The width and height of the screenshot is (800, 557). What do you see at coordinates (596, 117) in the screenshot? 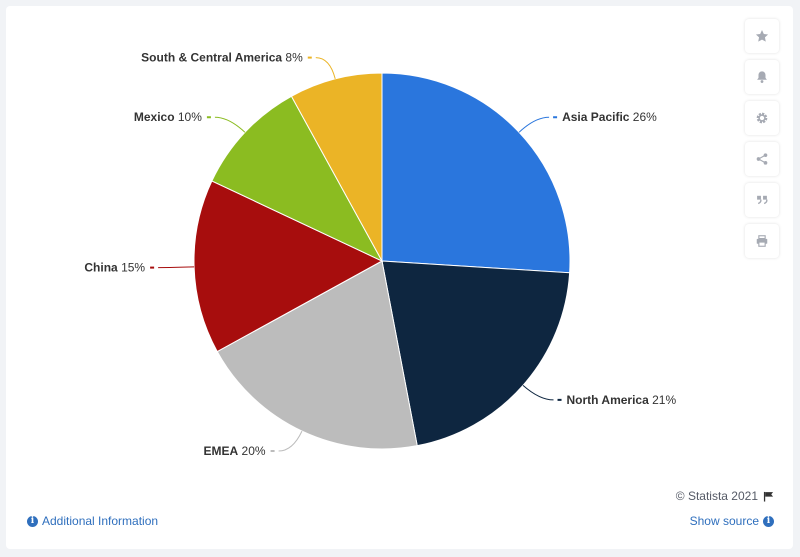
I see `slice-label-name: Asia Pacific` at bounding box center [596, 117].